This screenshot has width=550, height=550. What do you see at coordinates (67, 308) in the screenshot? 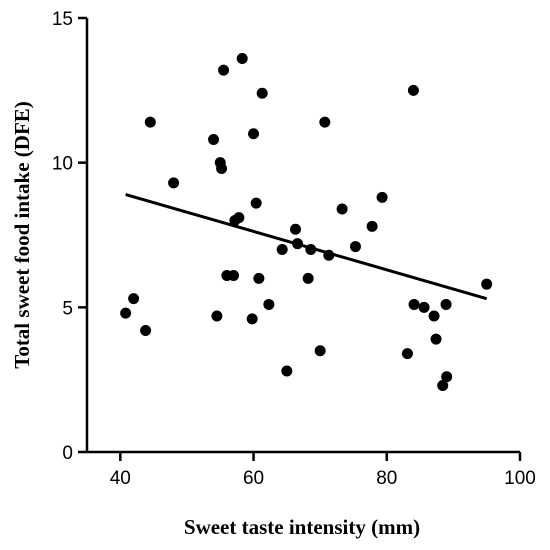
I see `y-tick-label: 5` at bounding box center [67, 308].